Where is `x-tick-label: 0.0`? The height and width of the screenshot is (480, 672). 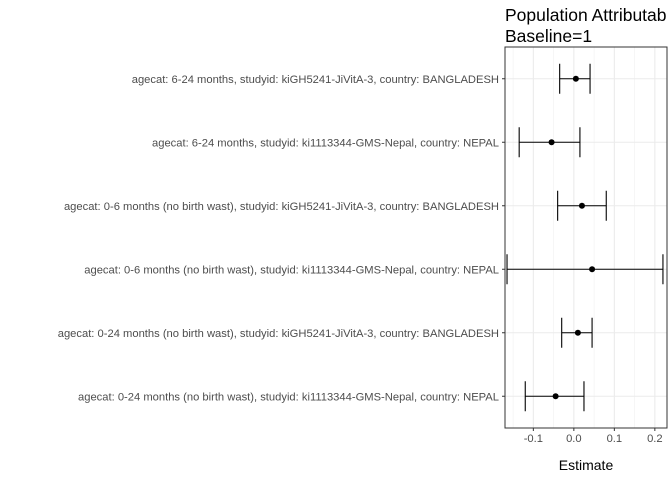
x-tick-label: 0.0 is located at coordinates (574, 439).